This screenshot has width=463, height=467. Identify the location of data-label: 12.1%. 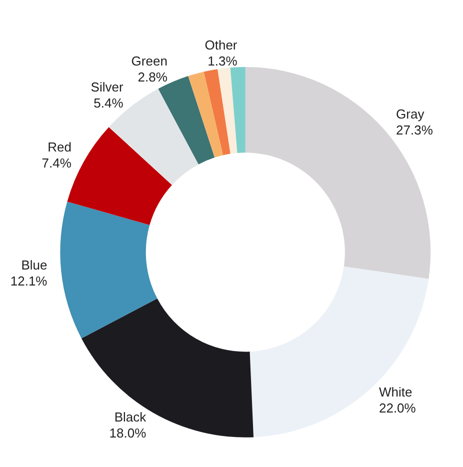
(29, 280).